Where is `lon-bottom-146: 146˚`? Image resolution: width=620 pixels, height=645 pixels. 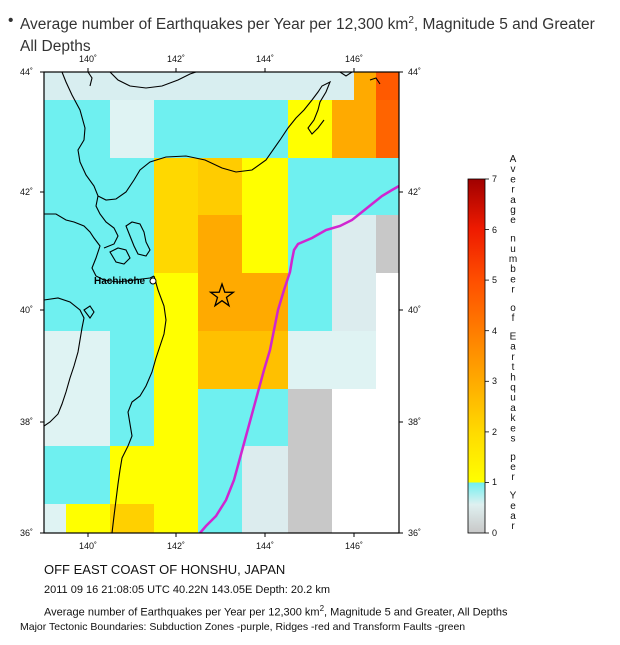
lon-bottom-146: 146˚ is located at coordinates (354, 546).